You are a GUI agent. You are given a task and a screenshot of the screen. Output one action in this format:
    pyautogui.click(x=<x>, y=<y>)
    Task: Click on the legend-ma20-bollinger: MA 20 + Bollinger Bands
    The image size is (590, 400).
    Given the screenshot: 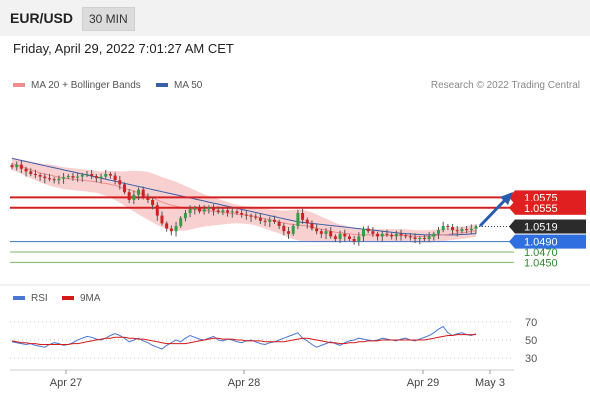 What is the action you would take?
    pyautogui.click(x=77, y=85)
    